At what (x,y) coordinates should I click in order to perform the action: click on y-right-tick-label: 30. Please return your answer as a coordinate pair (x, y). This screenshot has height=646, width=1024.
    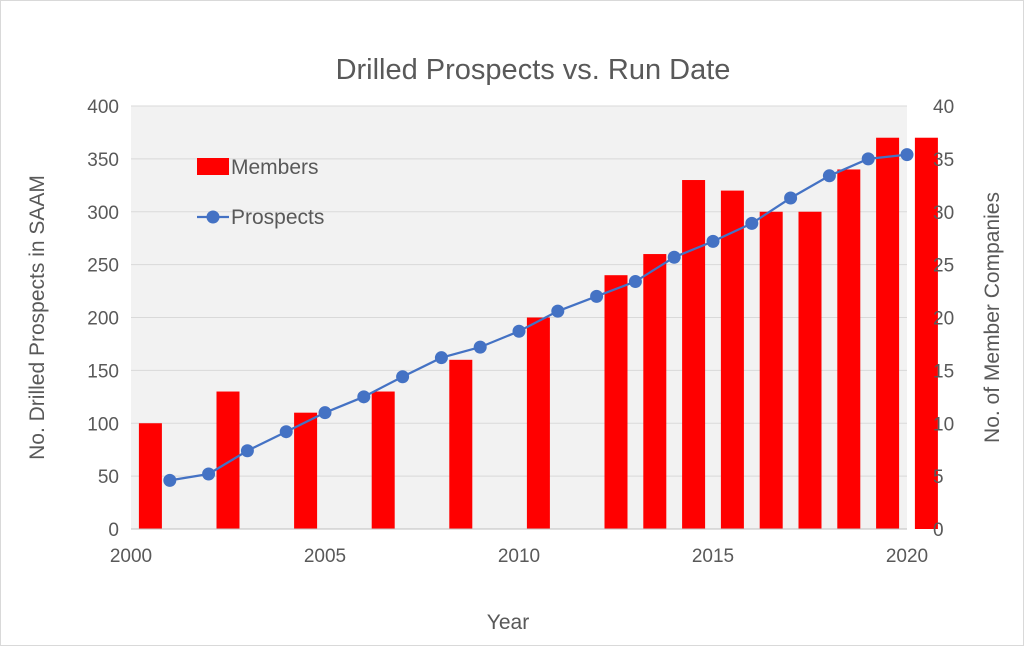
    Looking at the image, I should click on (943, 213).